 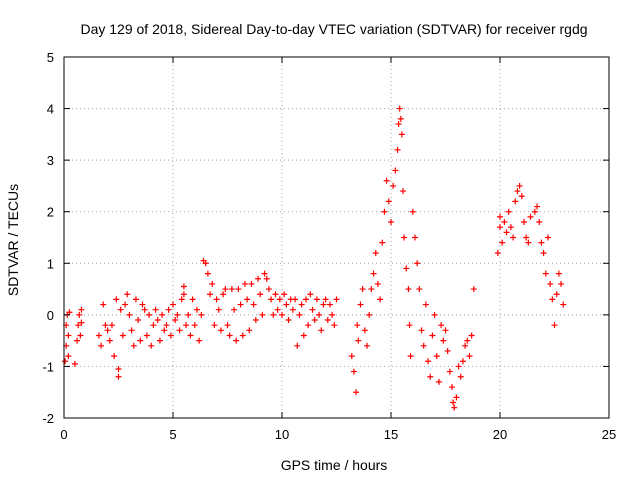 What do you see at coordinates (50, 212) in the screenshot?
I see `y-tick-label: 2` at bounding box center [50, 212].